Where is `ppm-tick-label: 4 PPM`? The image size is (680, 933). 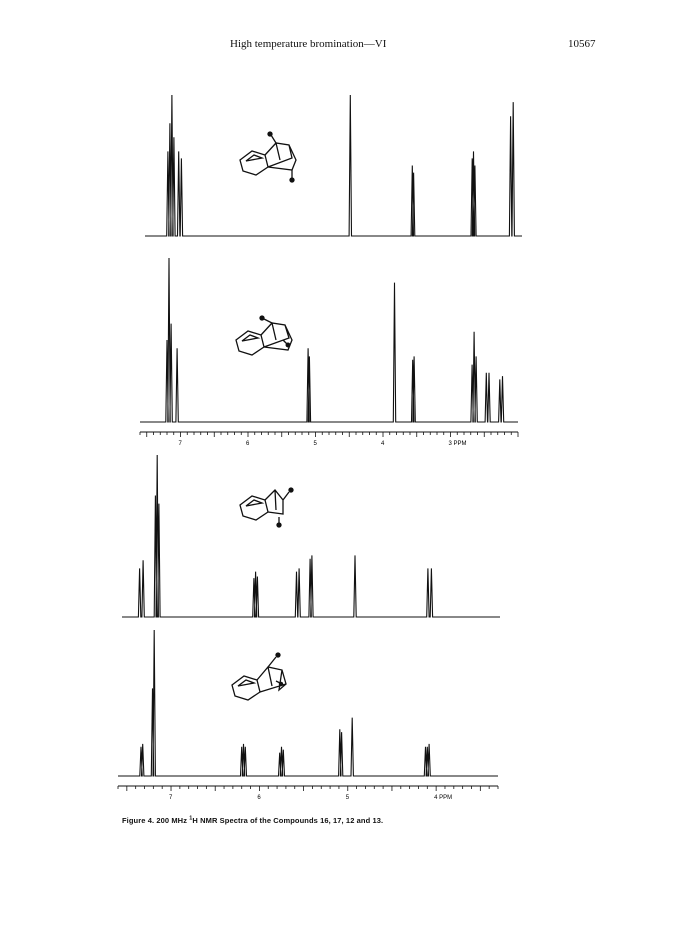
ppm-tick-label: 4 PPM is located at coordinates (443, 798).